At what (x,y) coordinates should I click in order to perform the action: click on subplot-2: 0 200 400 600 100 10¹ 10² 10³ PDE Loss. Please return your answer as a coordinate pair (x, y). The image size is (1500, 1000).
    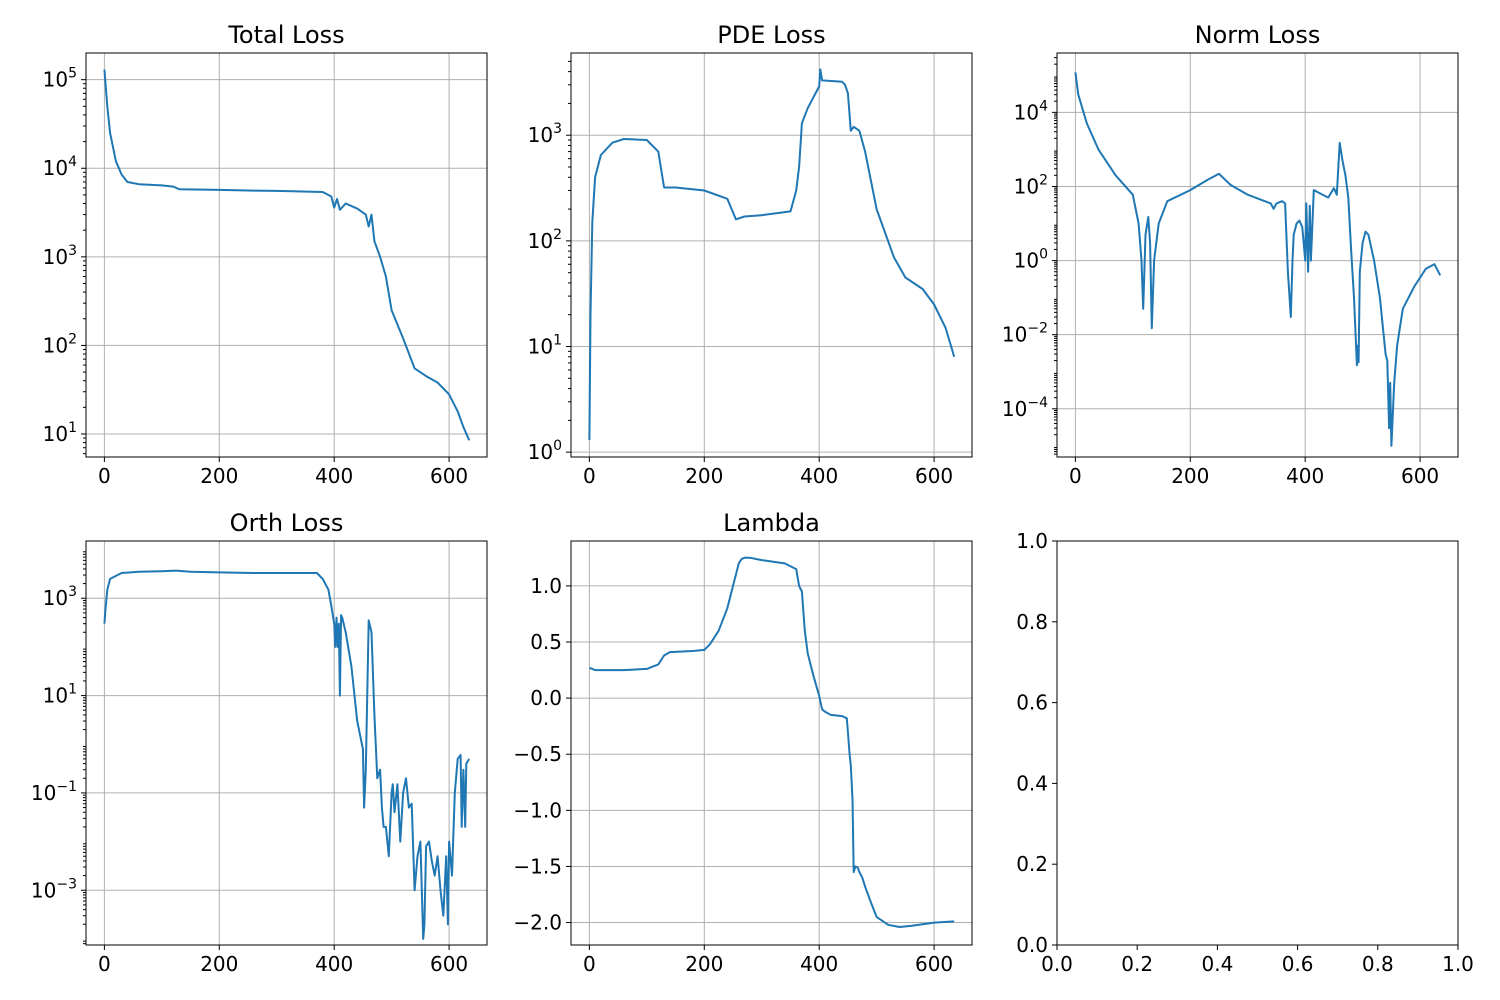
    Looking at the image, I should click on (750, 254).